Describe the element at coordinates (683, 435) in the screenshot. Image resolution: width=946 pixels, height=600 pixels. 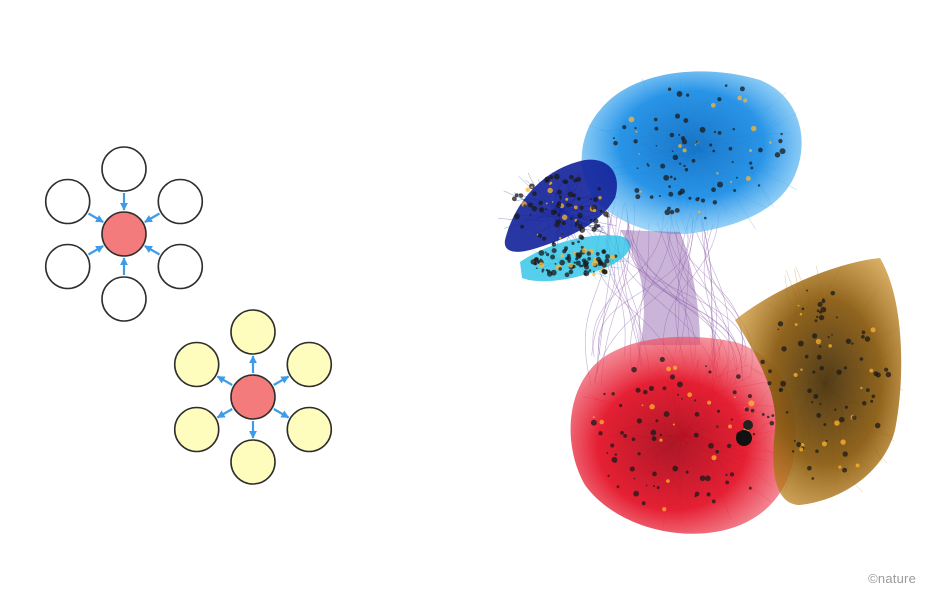
I see `red-cluster` at that location.